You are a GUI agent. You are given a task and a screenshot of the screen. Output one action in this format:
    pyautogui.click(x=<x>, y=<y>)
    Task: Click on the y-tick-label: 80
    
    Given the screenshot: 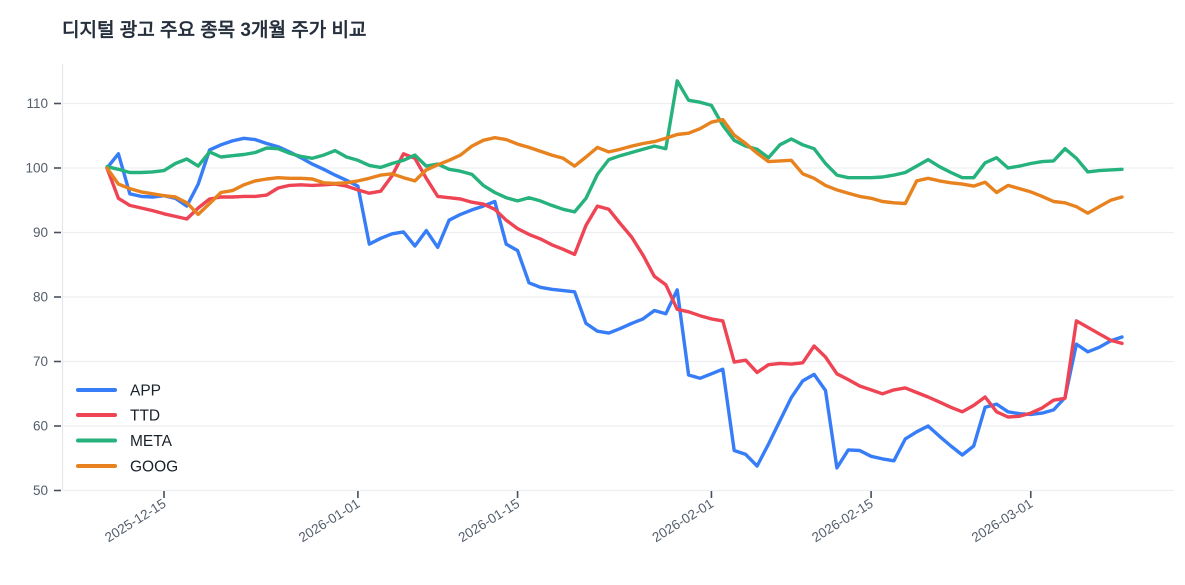 What is the action you would take?
    pyautogui.click(x=40, y=297)
    